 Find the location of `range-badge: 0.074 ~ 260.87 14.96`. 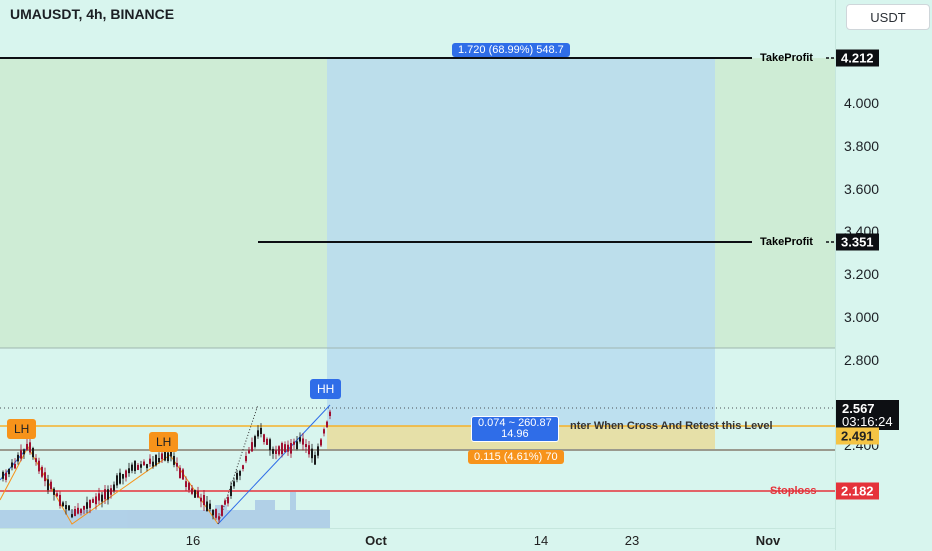

range-badge: 0.074 ~ 260.87 14.96 is located at coordinates (515, 429).